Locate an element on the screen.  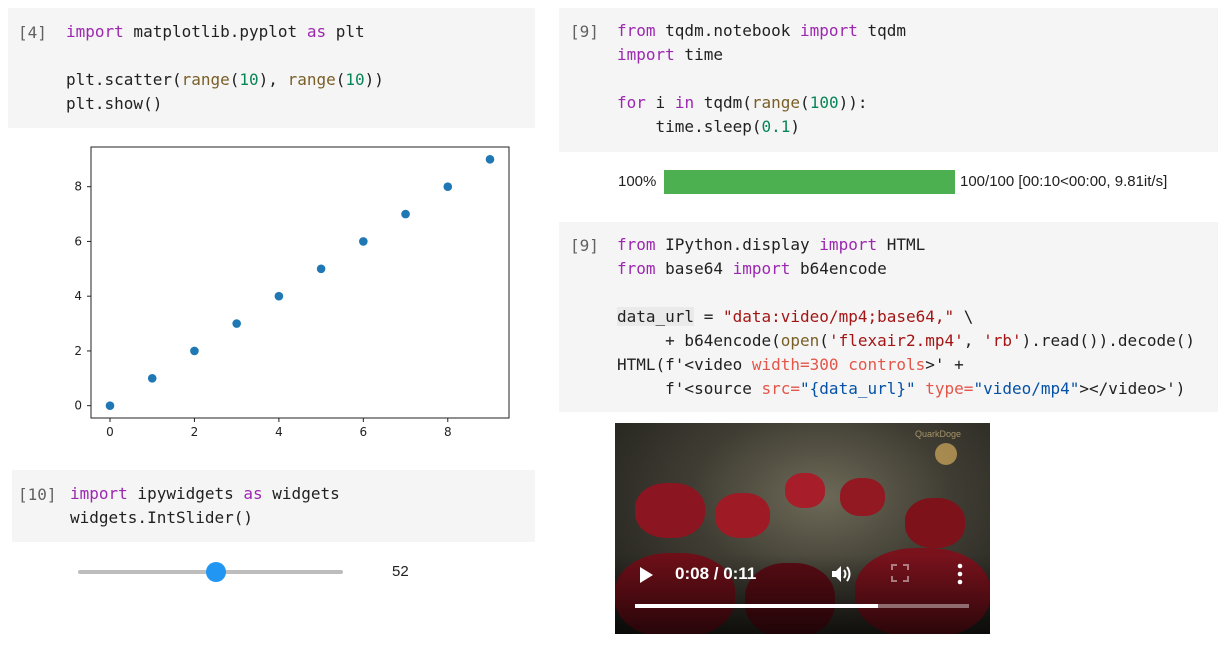
video-time: 0:08 / 0:11 is located at coordinates (716, 573).